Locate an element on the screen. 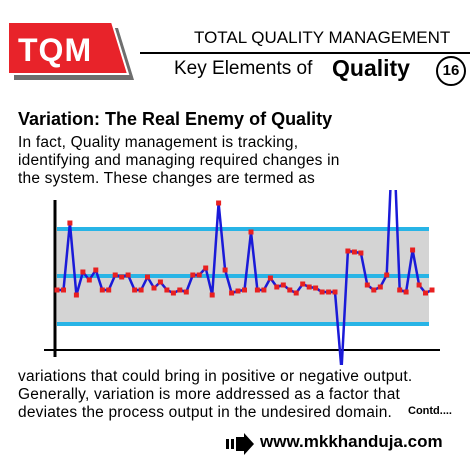 This screenshot has height=474, width=474. paragraph-1-line: the system. These changes are termed as is located at coordinates (166, 178).